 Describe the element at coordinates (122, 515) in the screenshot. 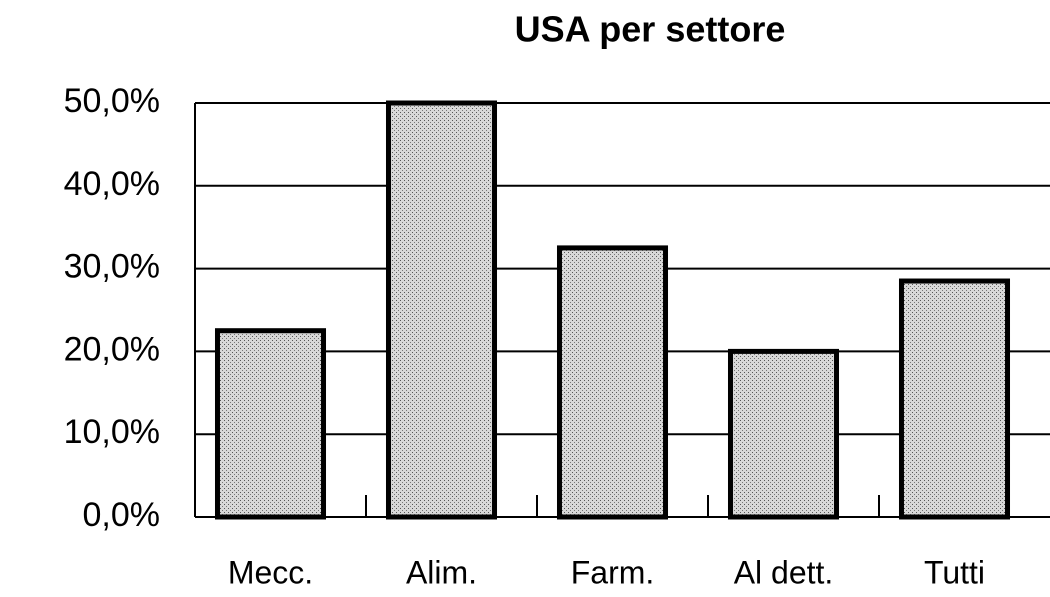

I see `y-tick-label: 0,0%` at that location.